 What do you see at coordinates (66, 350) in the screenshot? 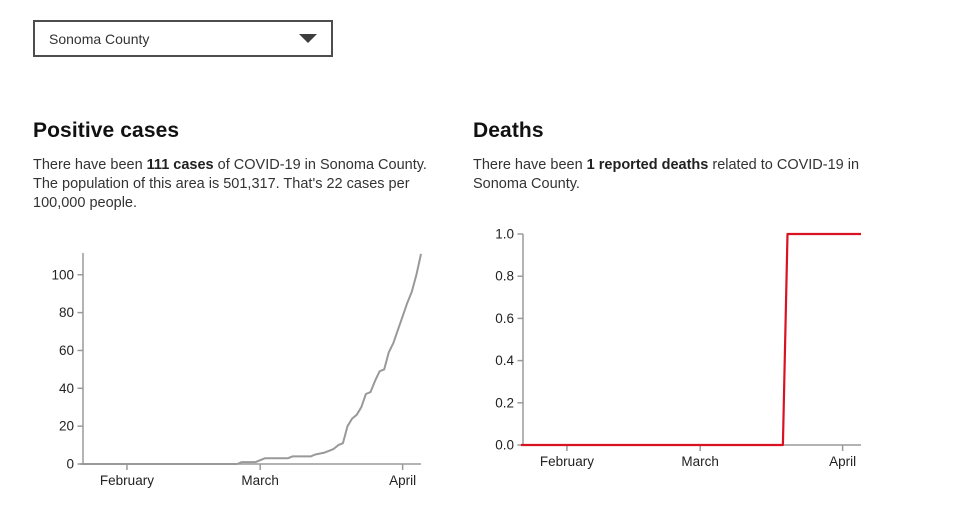
I see `y-tick-label: 60` at bounding box center [66, 350].